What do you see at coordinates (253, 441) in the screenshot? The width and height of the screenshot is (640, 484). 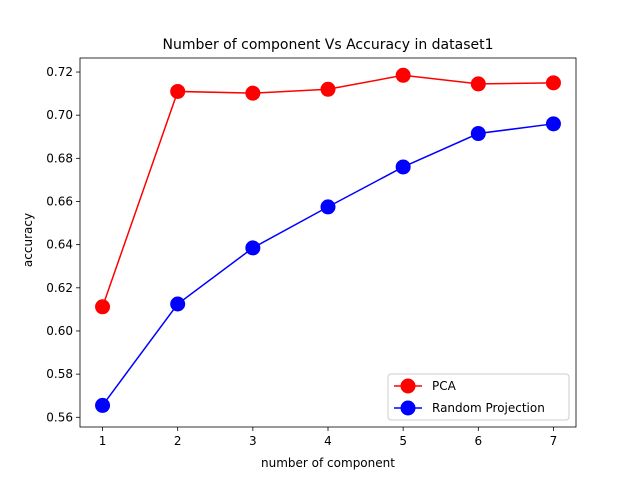 I see `x-tick-label: 3` at bounding box center [253, 441].